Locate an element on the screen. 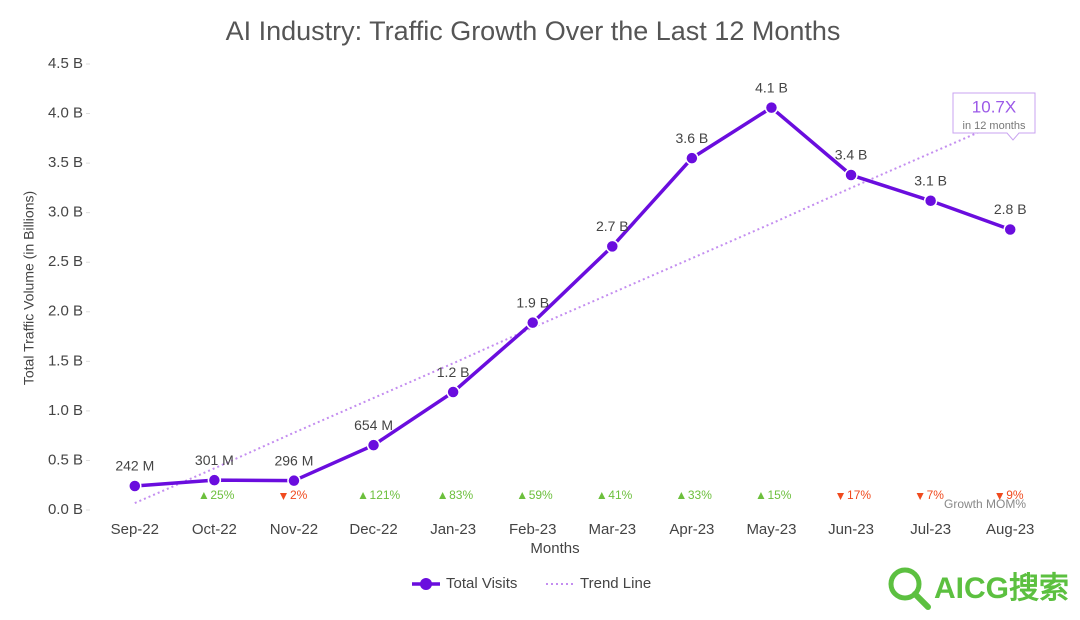 The image size is (1080, 620). x-tick-label: Apr-23 is located at coordinates (691, 529).